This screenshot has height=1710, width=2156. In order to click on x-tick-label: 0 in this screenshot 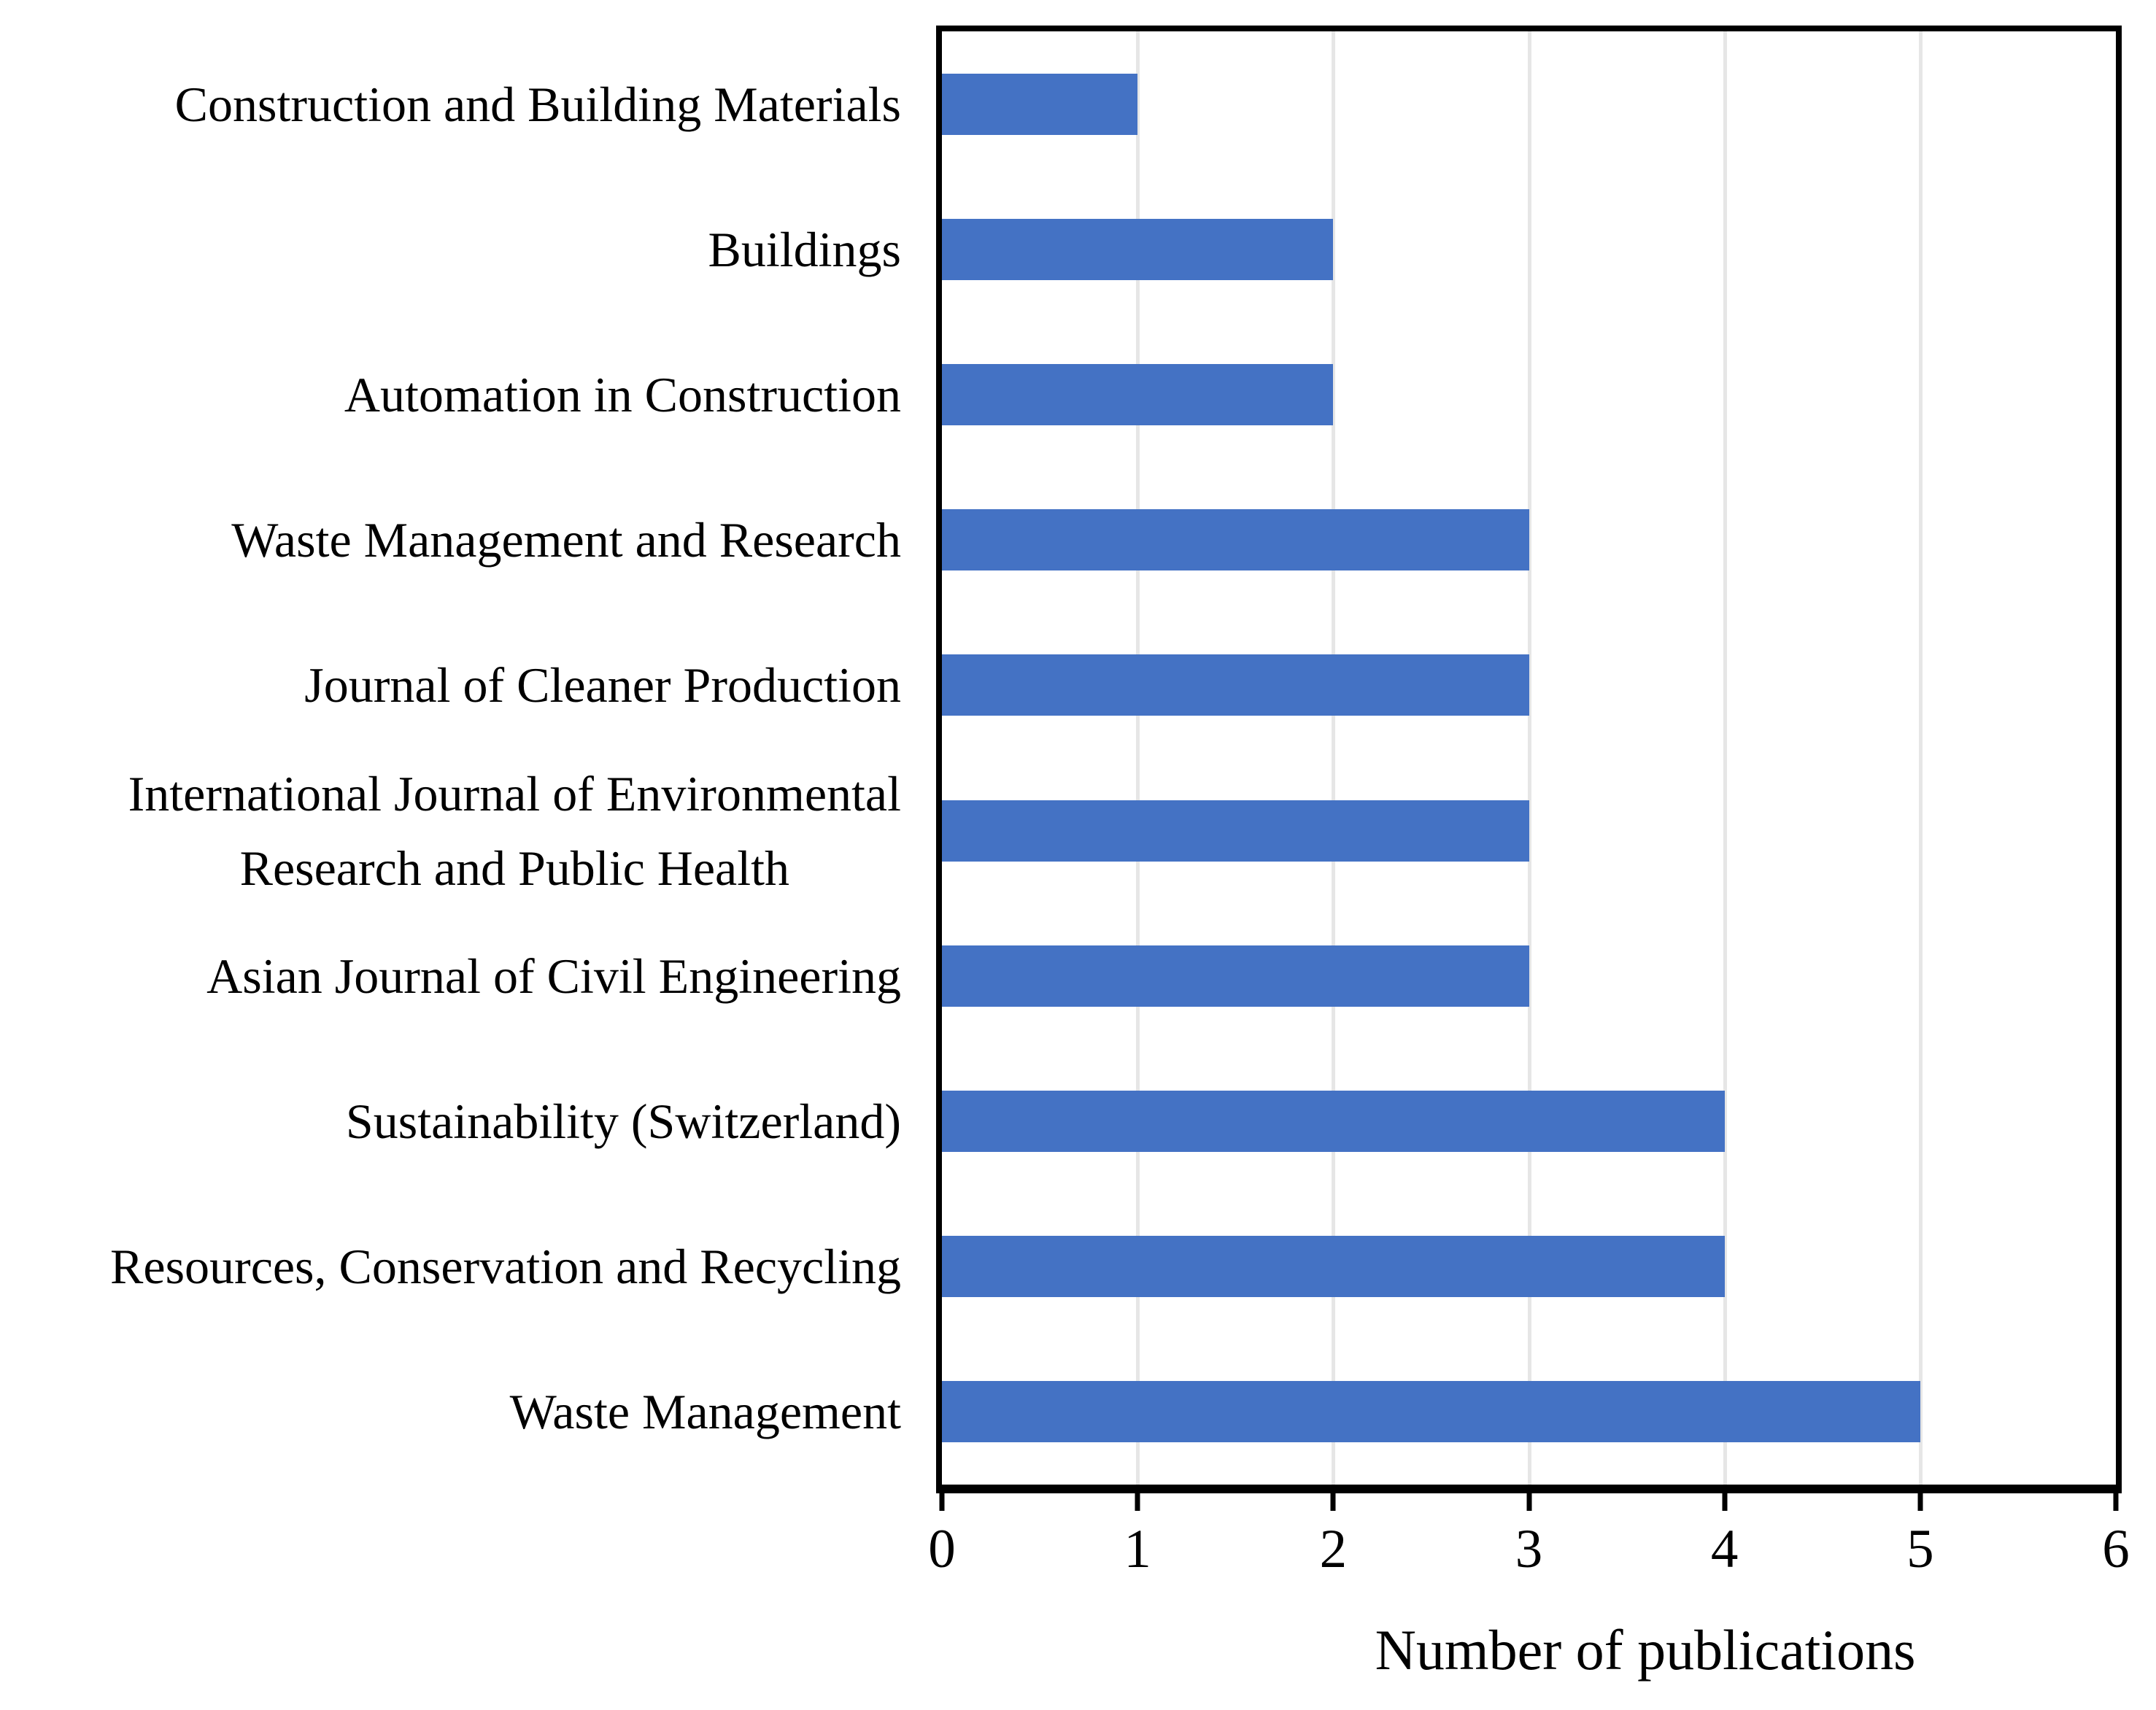, I will do `click(942, 1549)`.